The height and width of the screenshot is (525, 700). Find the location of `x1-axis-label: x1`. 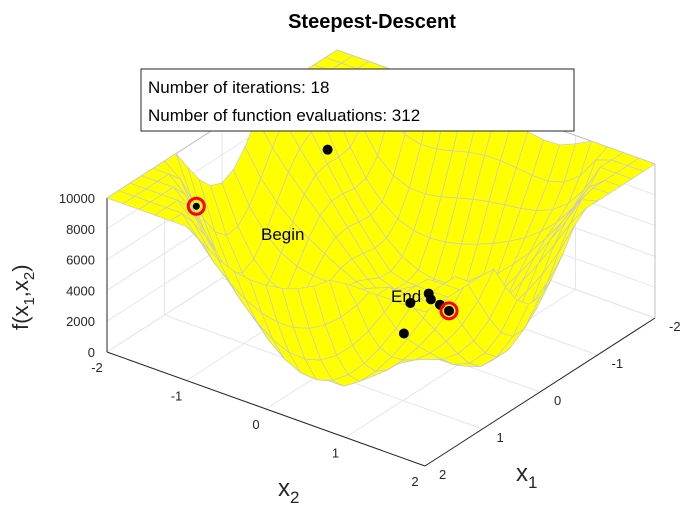

x1-axis-label: x1 is located at coordinates (526, 476).